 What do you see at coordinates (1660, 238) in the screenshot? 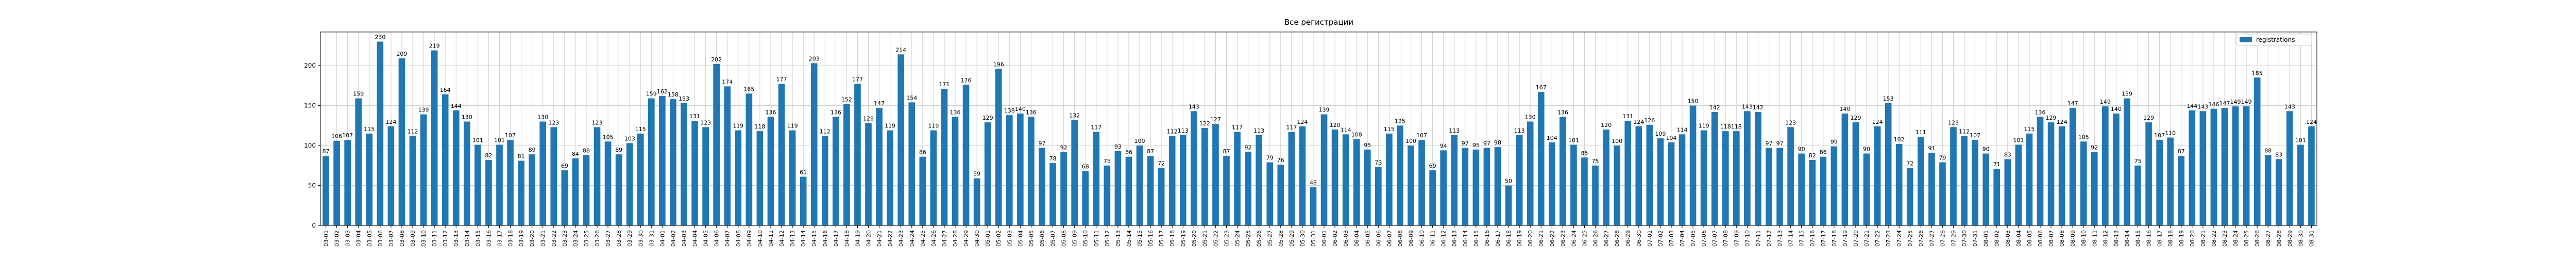
I see `x-tick-label: 07-02` at bounding box center [1660, 238].